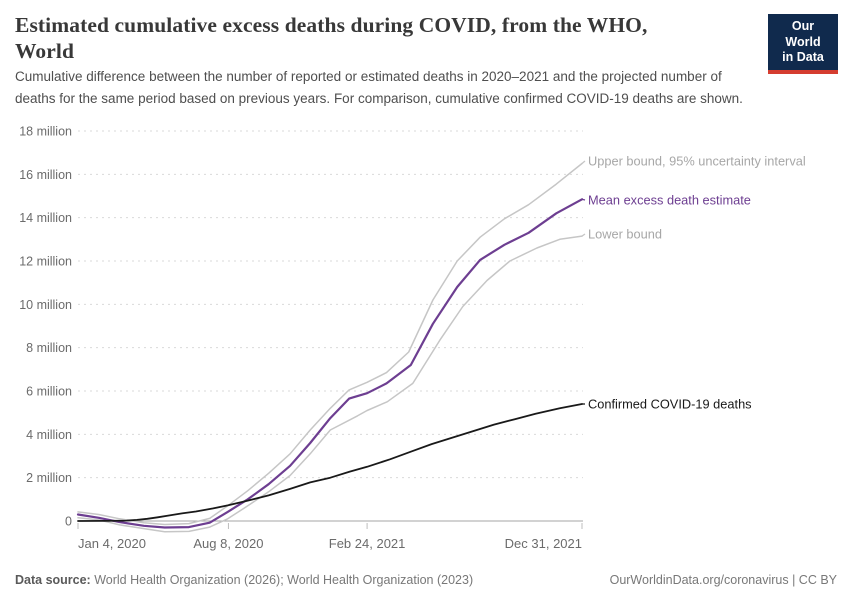 The width and height of the screenshot is (850, 600). I want to click on y-tick-label: 0, so click(68, 522).